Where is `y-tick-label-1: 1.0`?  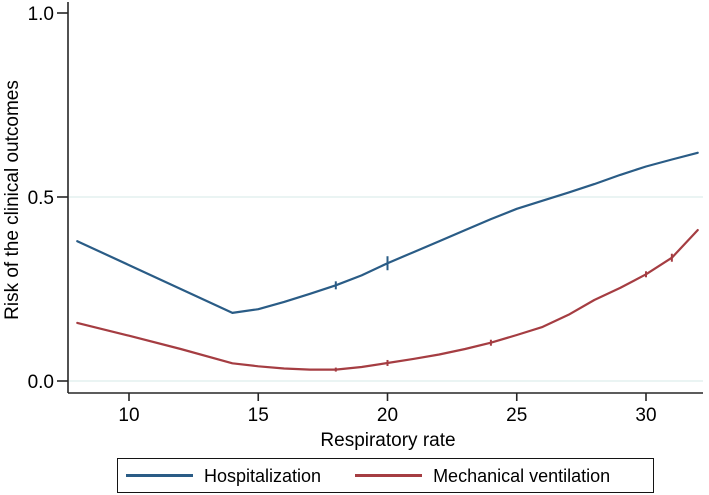
y-tick-label-1: 1.0 is located at coordinates (41, 14).